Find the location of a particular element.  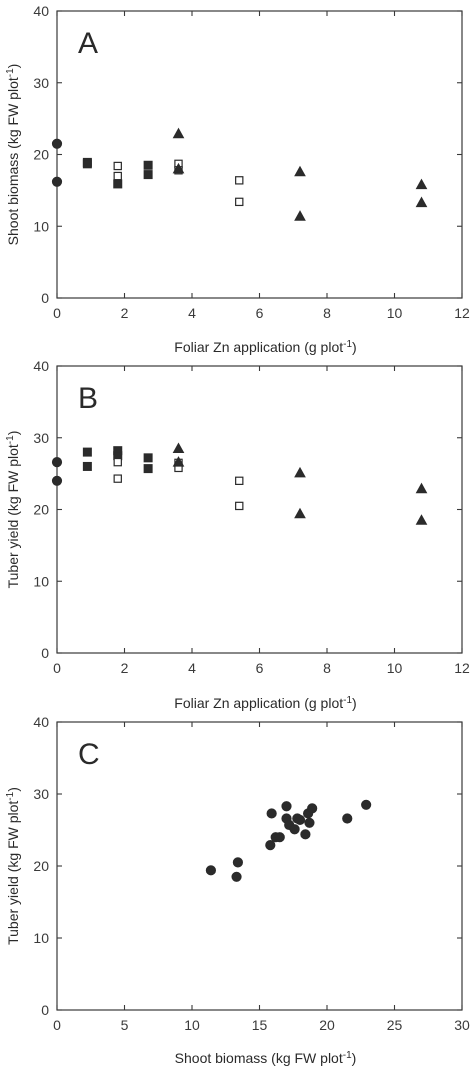

y-axis-title: Shoot biomass (kg FW plot-1) is located at coordinates (13, 155).